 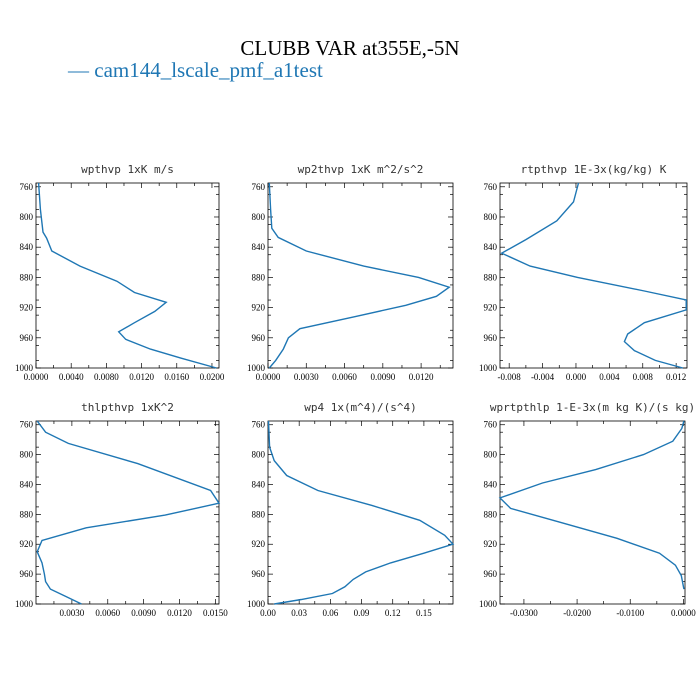 I want to click on x-tick-label: 0.12, so click(x=393, y=613).